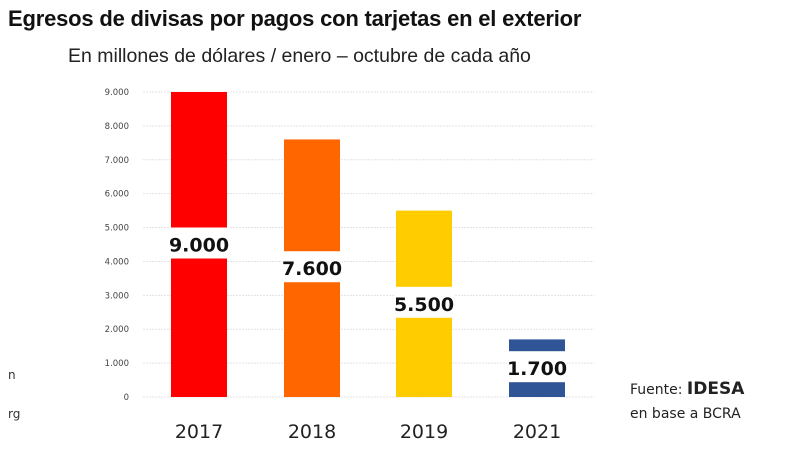 Image resolution: width=800 pixels, height=453 pixels. I want to click on data-label: 5.500, so click(424, 305).